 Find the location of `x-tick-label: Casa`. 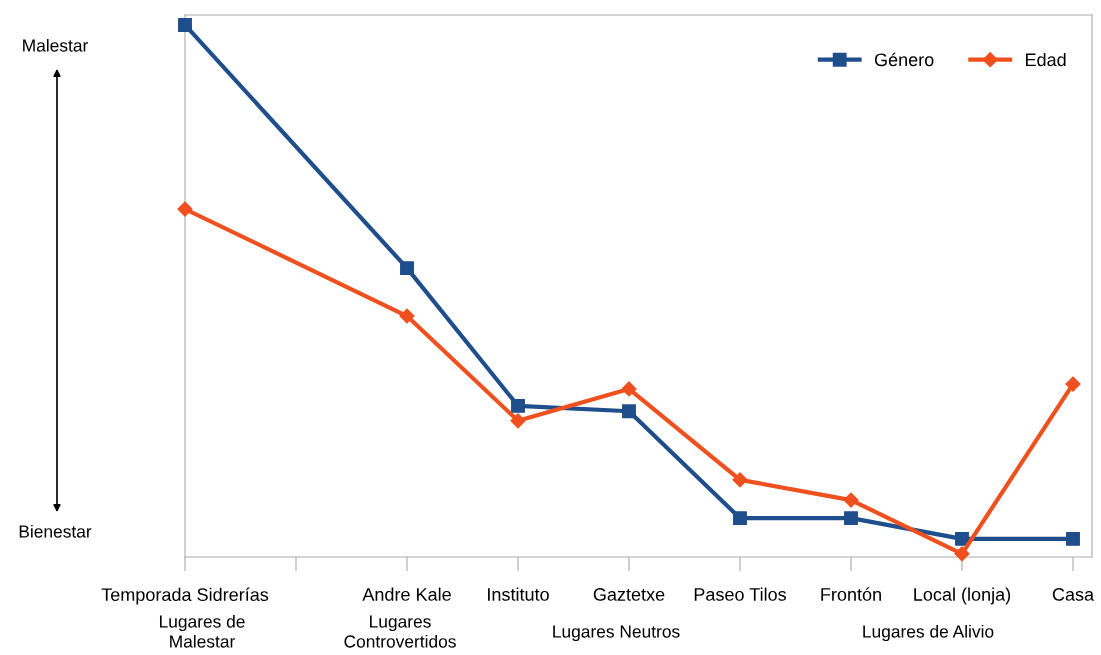

x-tick-label: Casa is located at coordinates (1073, 594).